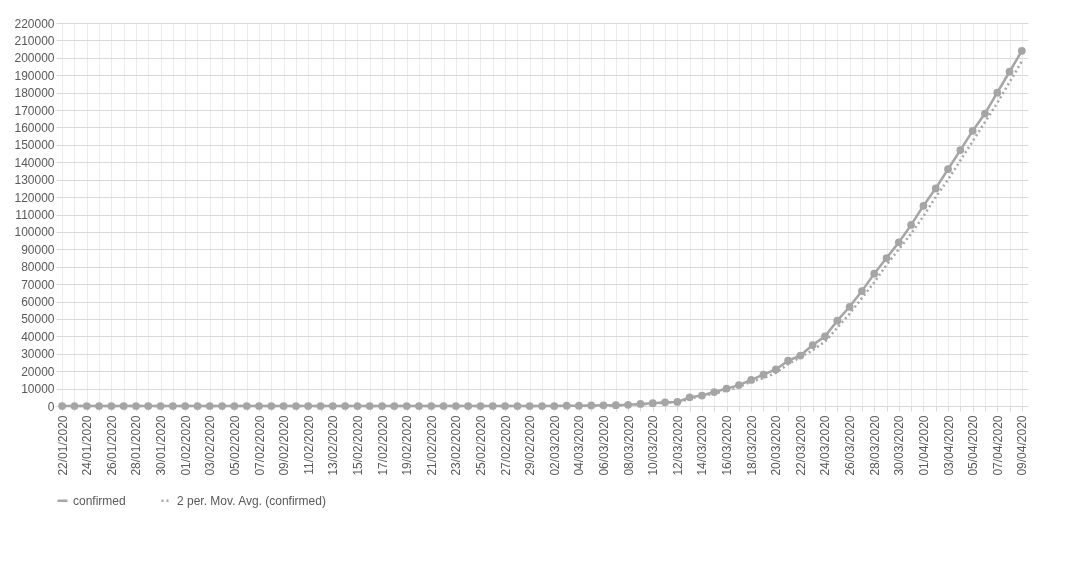  What do you see at coordinates (825, 445) in the screenshot?
I see `x-tick-label: 24/03/2020` at bounding box center [825, 445].